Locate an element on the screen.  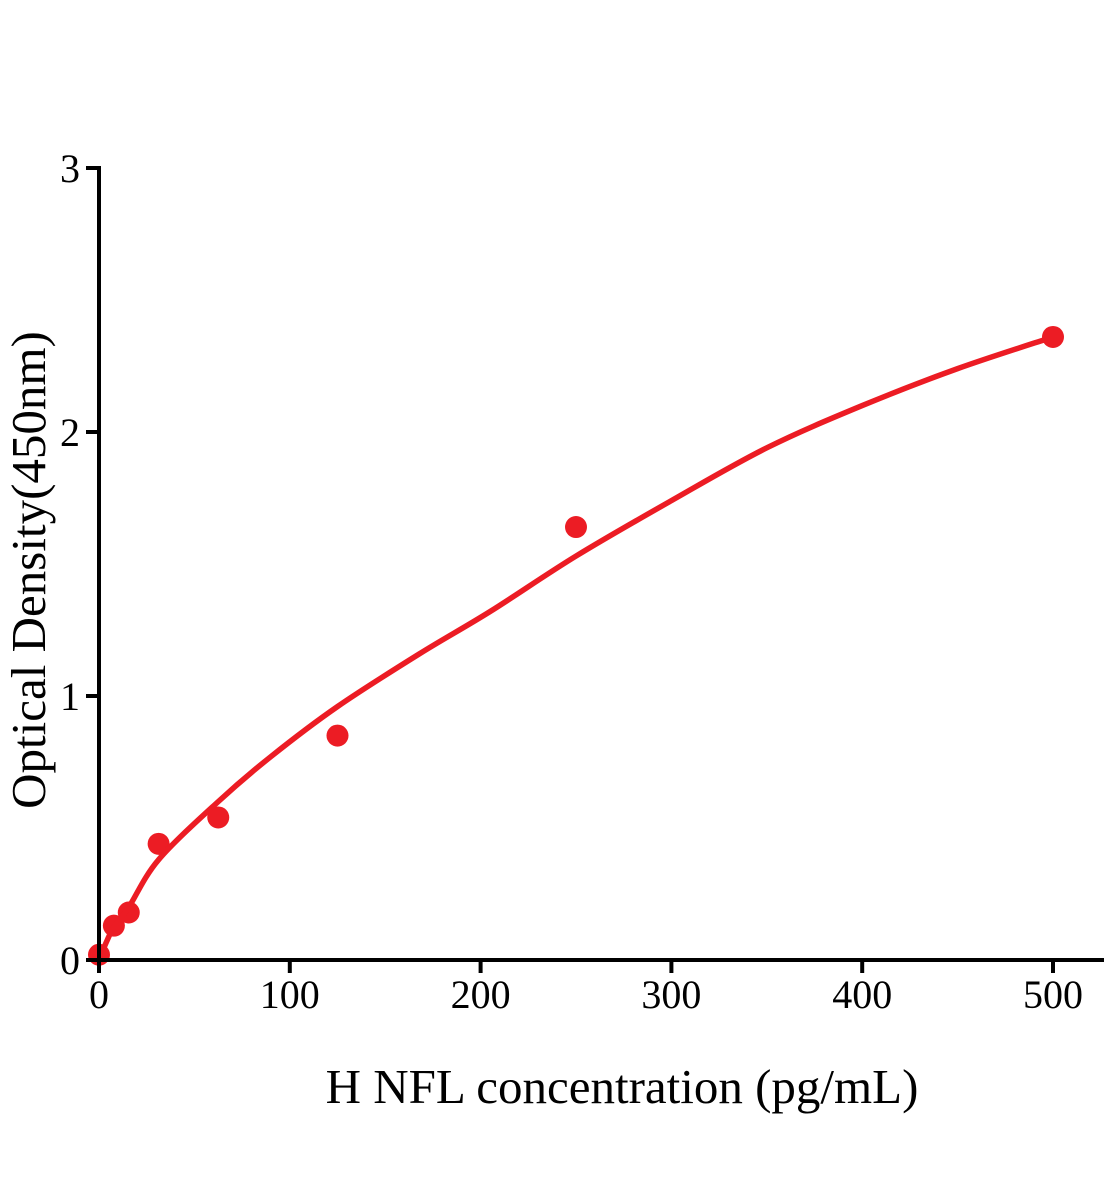
y-tick-label: 1 is located at coordinates (70, 696).